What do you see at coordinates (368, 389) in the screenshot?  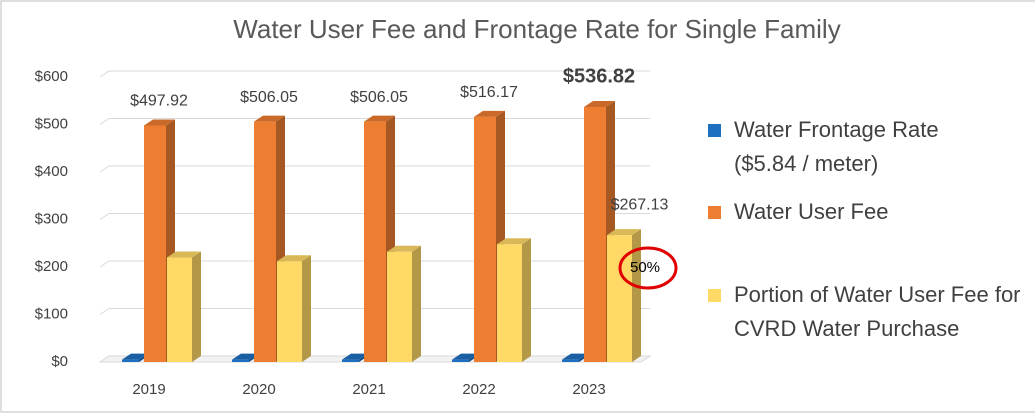 I see `x-tick-label: 2021` at bounding box center [368, 389].